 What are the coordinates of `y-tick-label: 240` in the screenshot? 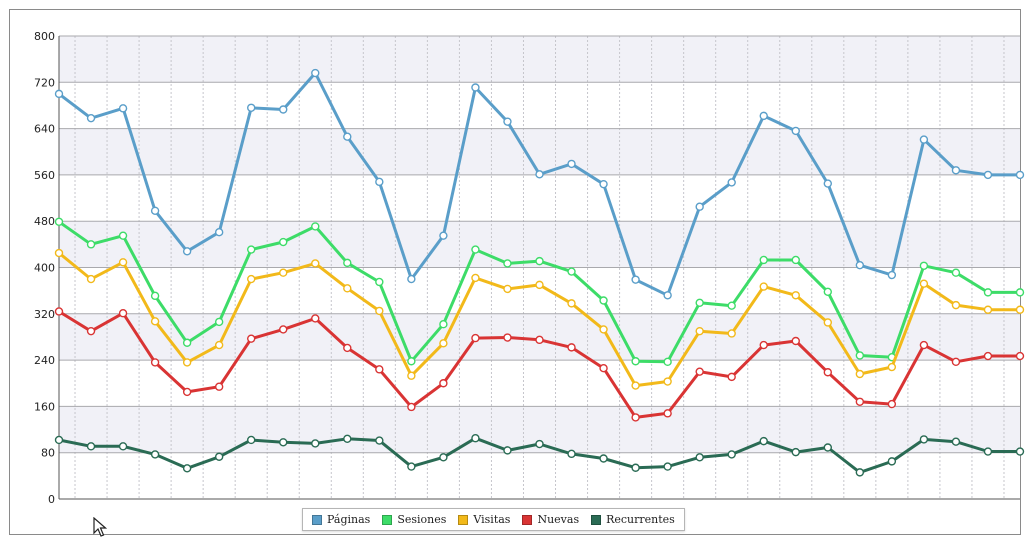 It's located at (44, 360).